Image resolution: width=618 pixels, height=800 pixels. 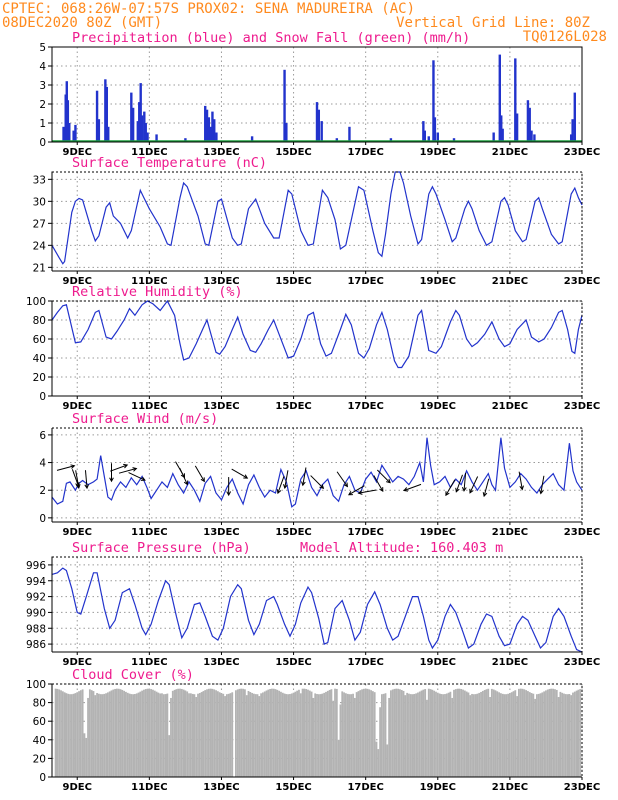 What do you see at coordinates (438, 406) in the screenshot?
I see `rh-xtick-label: 19DEC` at bounding box center [438, 406].